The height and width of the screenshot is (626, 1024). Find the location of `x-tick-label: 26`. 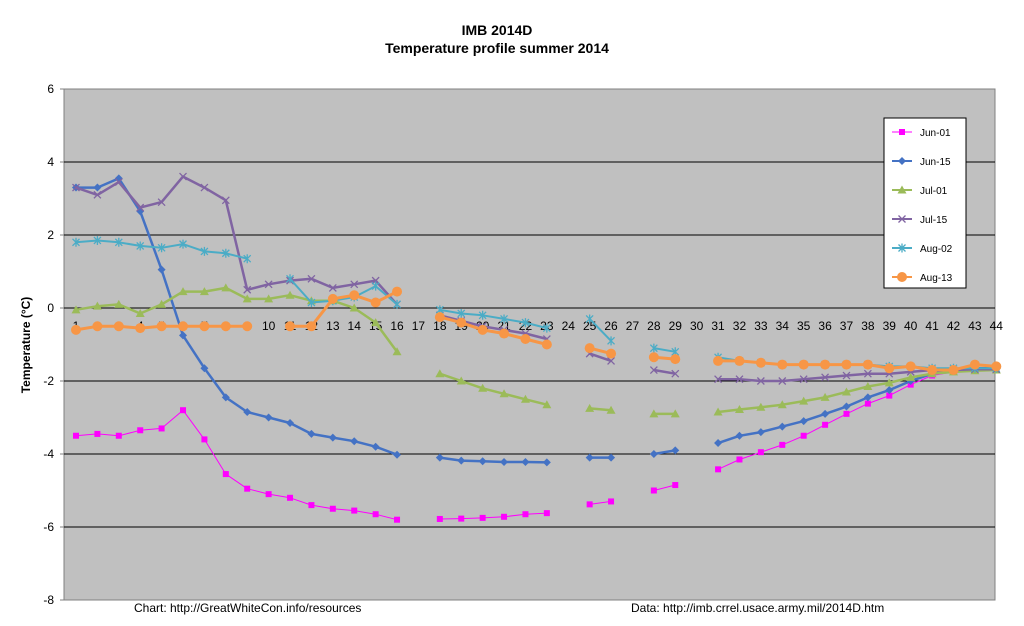

x-tick-label: 26 is located at coordinates (611, 326).